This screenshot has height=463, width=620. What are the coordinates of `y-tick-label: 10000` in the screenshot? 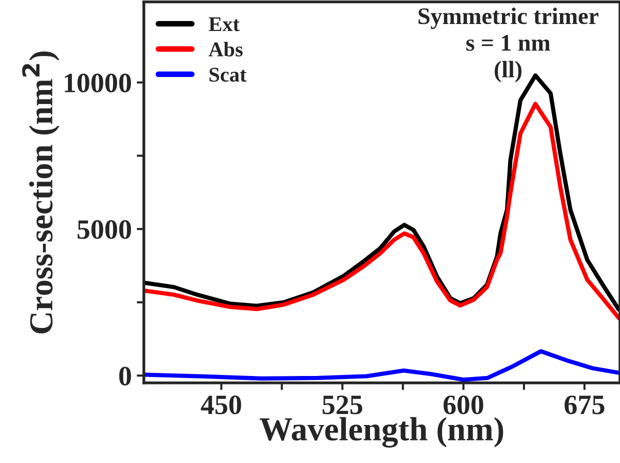 It's located at (97, 83).